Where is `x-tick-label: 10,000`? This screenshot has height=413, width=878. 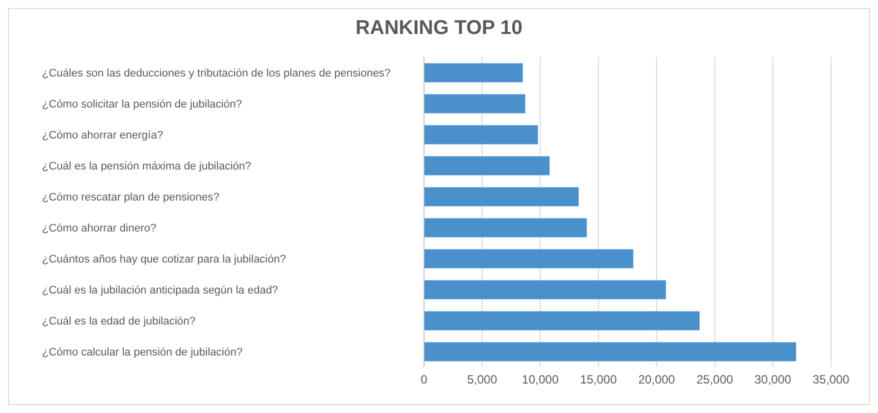 x-tick-label: 10,000 is located at coordinates (540, 379).